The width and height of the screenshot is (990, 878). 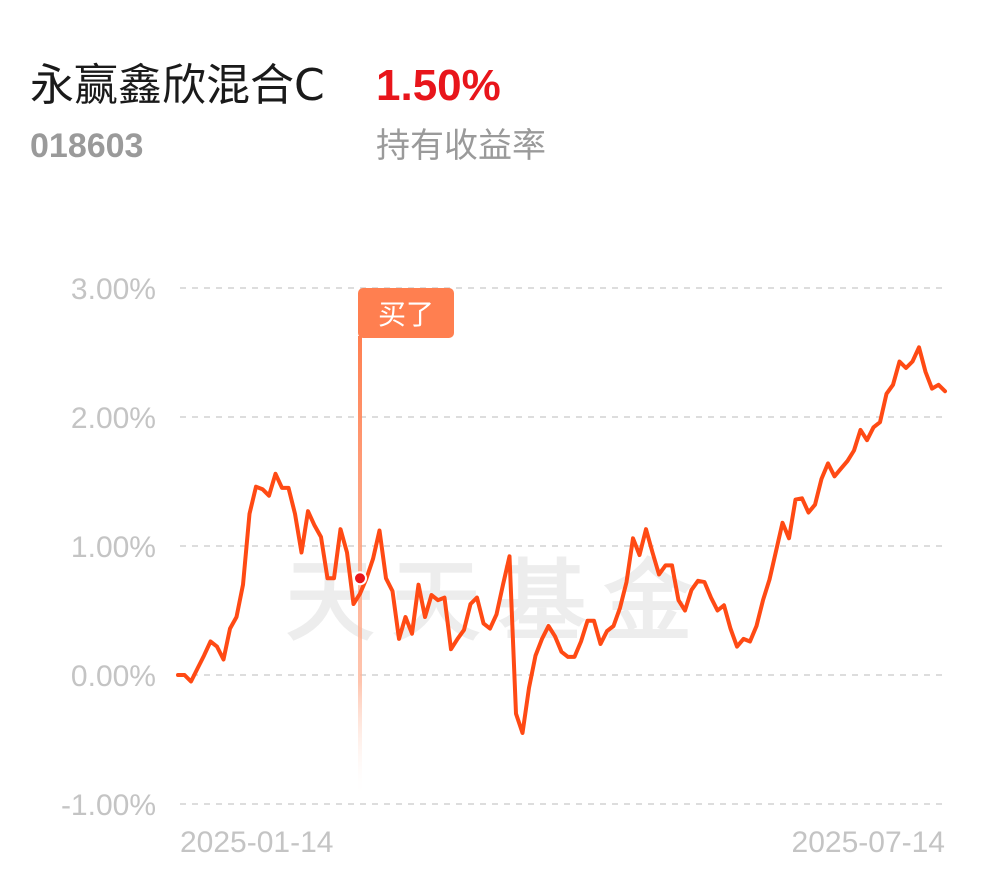 I want to click on y-tick-label: 0.00%, so click(x=113, y=676).